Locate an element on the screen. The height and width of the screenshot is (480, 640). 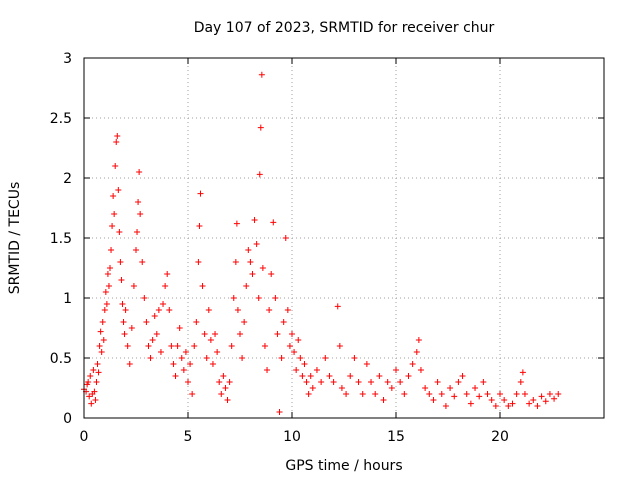
y-tick-label: 2 is located at coordinates (67, 179).